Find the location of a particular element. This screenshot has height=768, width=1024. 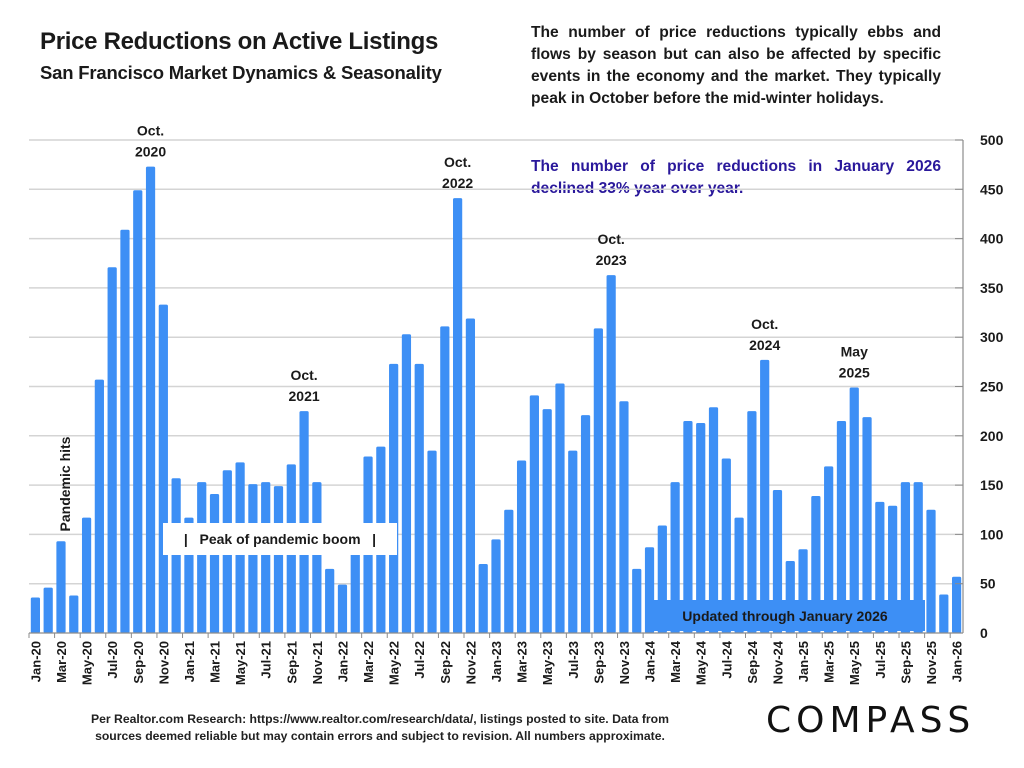

x-tick-label: May-24 is located at coordinates (701, 662).